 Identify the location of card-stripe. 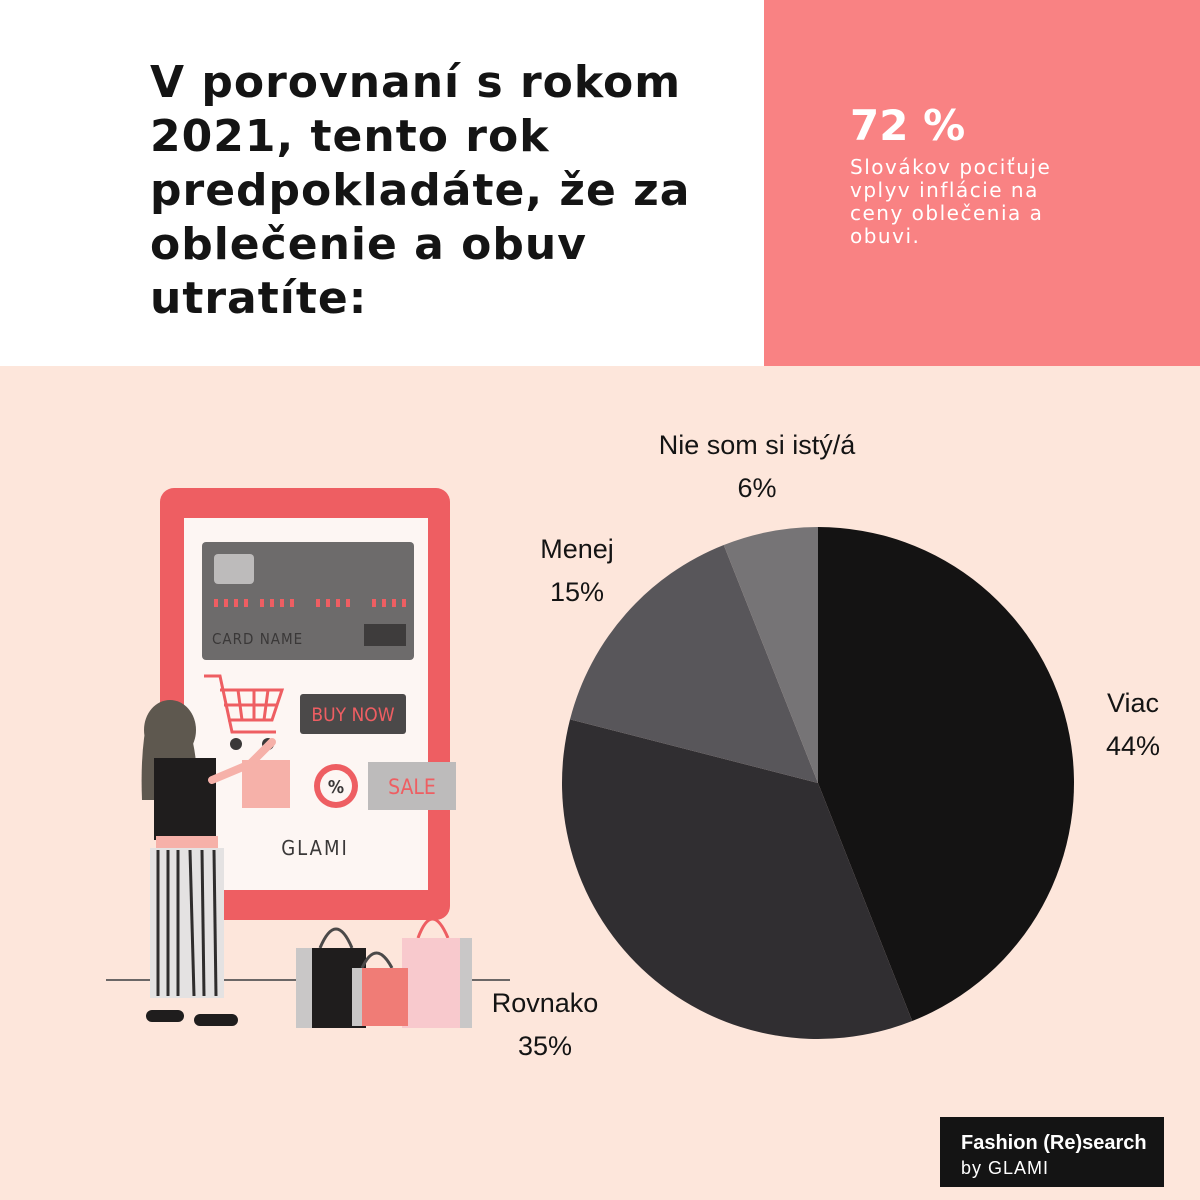
(385, 635).